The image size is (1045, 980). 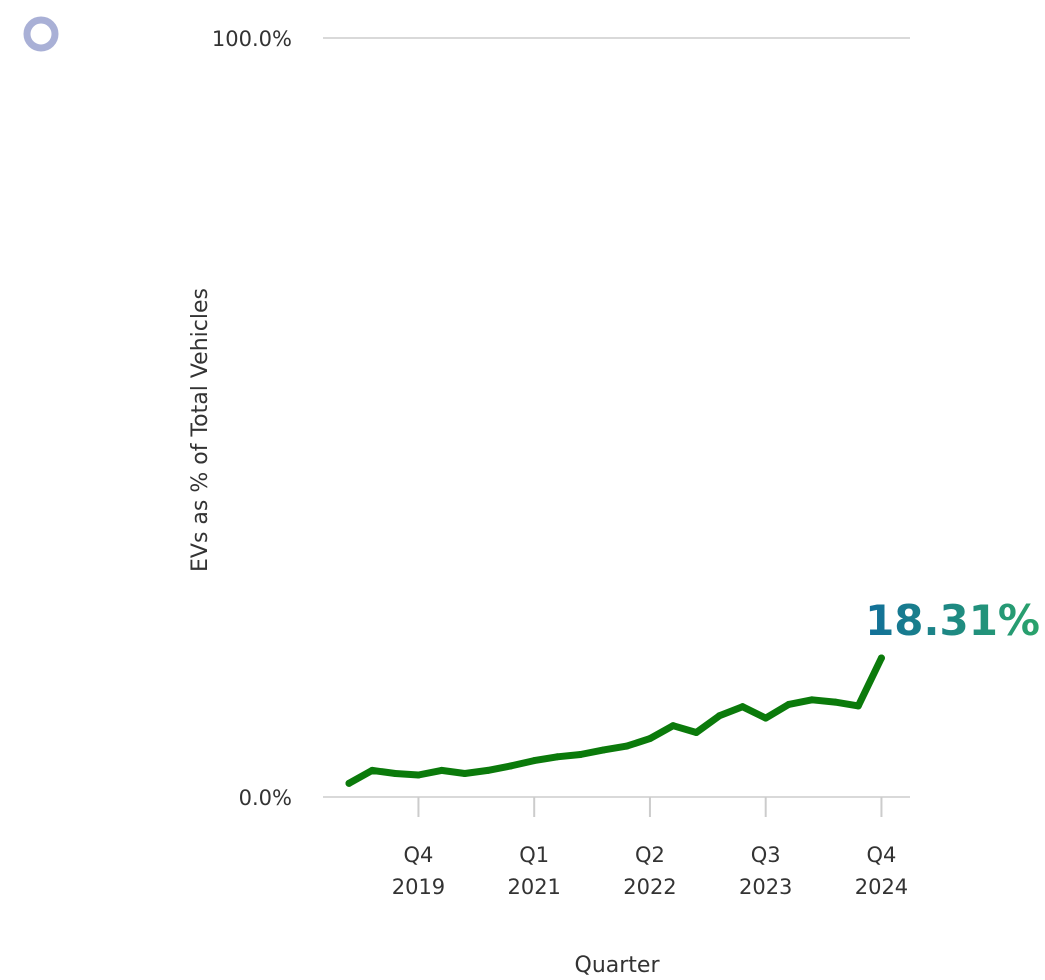 What do you see at coordinates (618, 965) in the screenshot?
I see `x-axis-title: Quarter` at bounding box center [618, 965].